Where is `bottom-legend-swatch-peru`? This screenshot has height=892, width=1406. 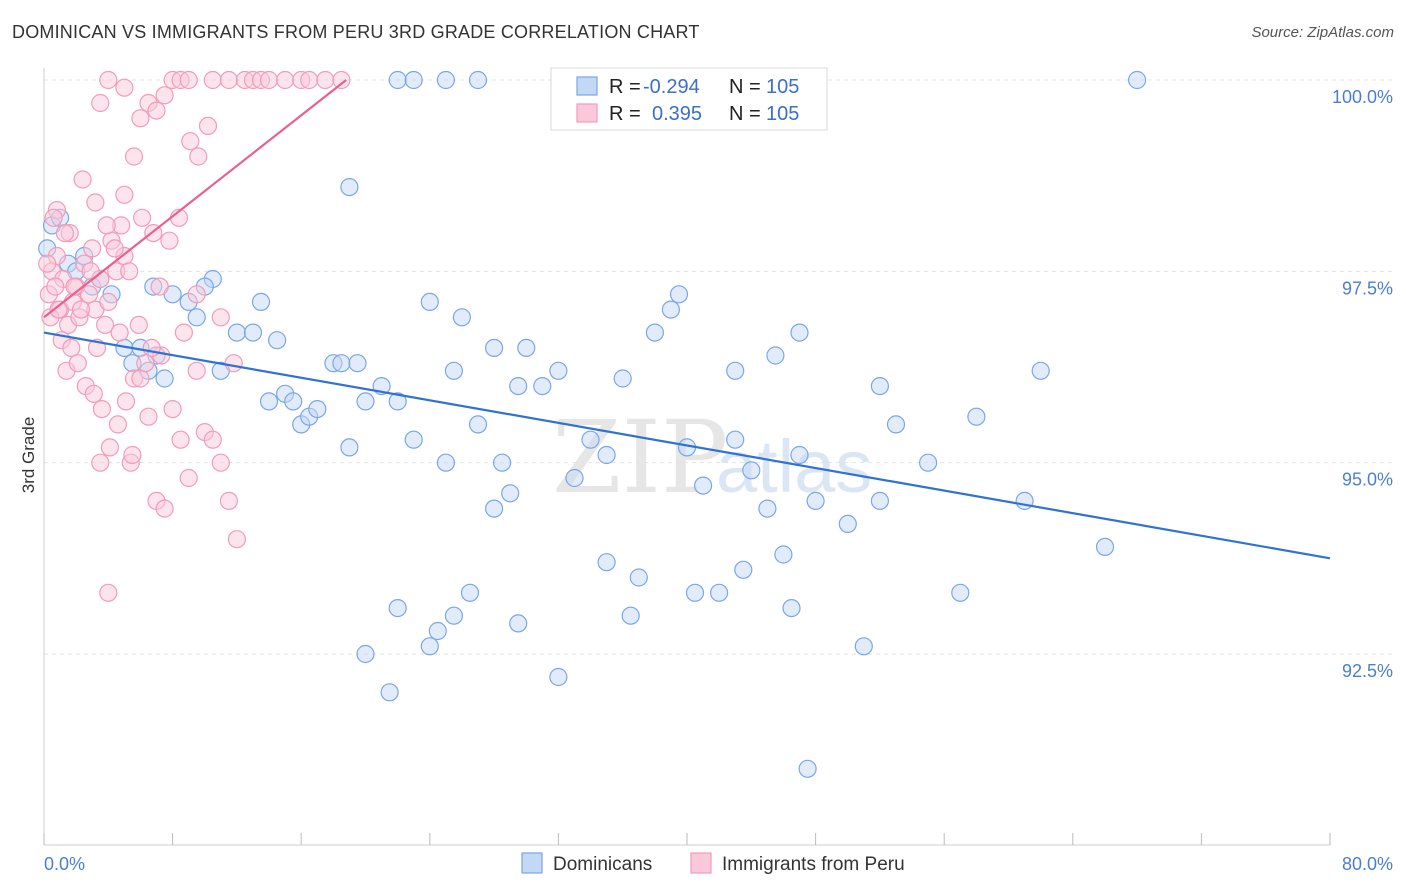
bottom-legend-swatch-peru is located at coordinates (701, 863).